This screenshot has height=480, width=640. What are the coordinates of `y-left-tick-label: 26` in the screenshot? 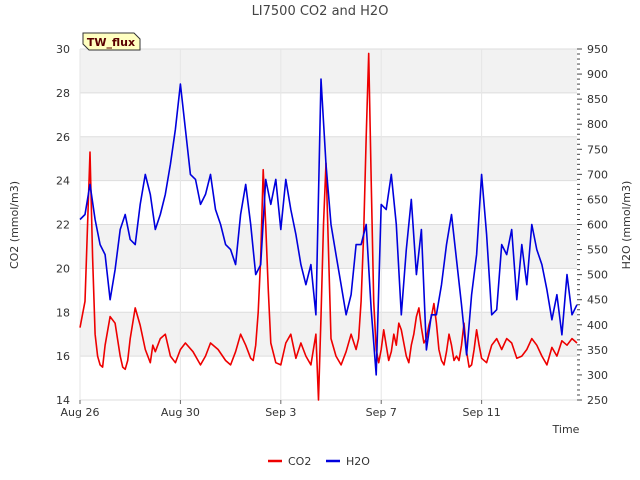 It's located at (63, 137).